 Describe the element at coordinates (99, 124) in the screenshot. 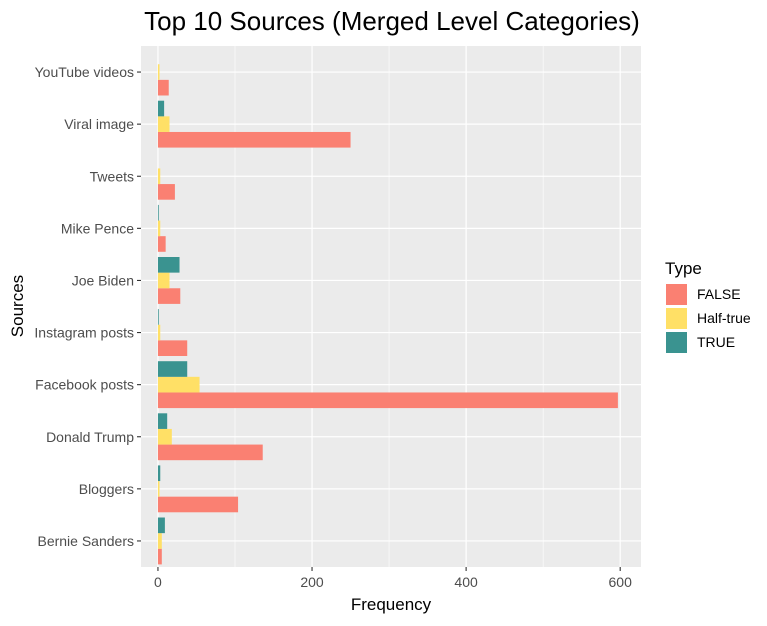

I see `y-tick-label: Viral image` at that location.